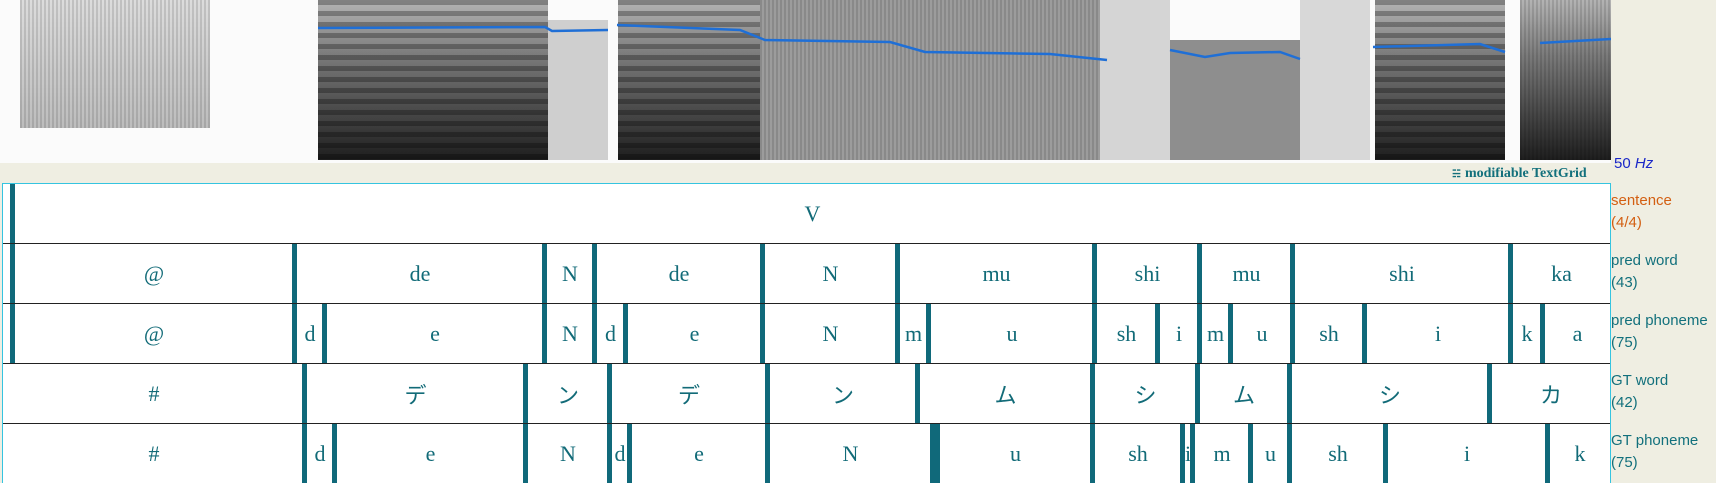  What do you see at coordinates (806, 214) in the screenshot?
I see `tier-sentence: V` at bounding box center [806, 214].